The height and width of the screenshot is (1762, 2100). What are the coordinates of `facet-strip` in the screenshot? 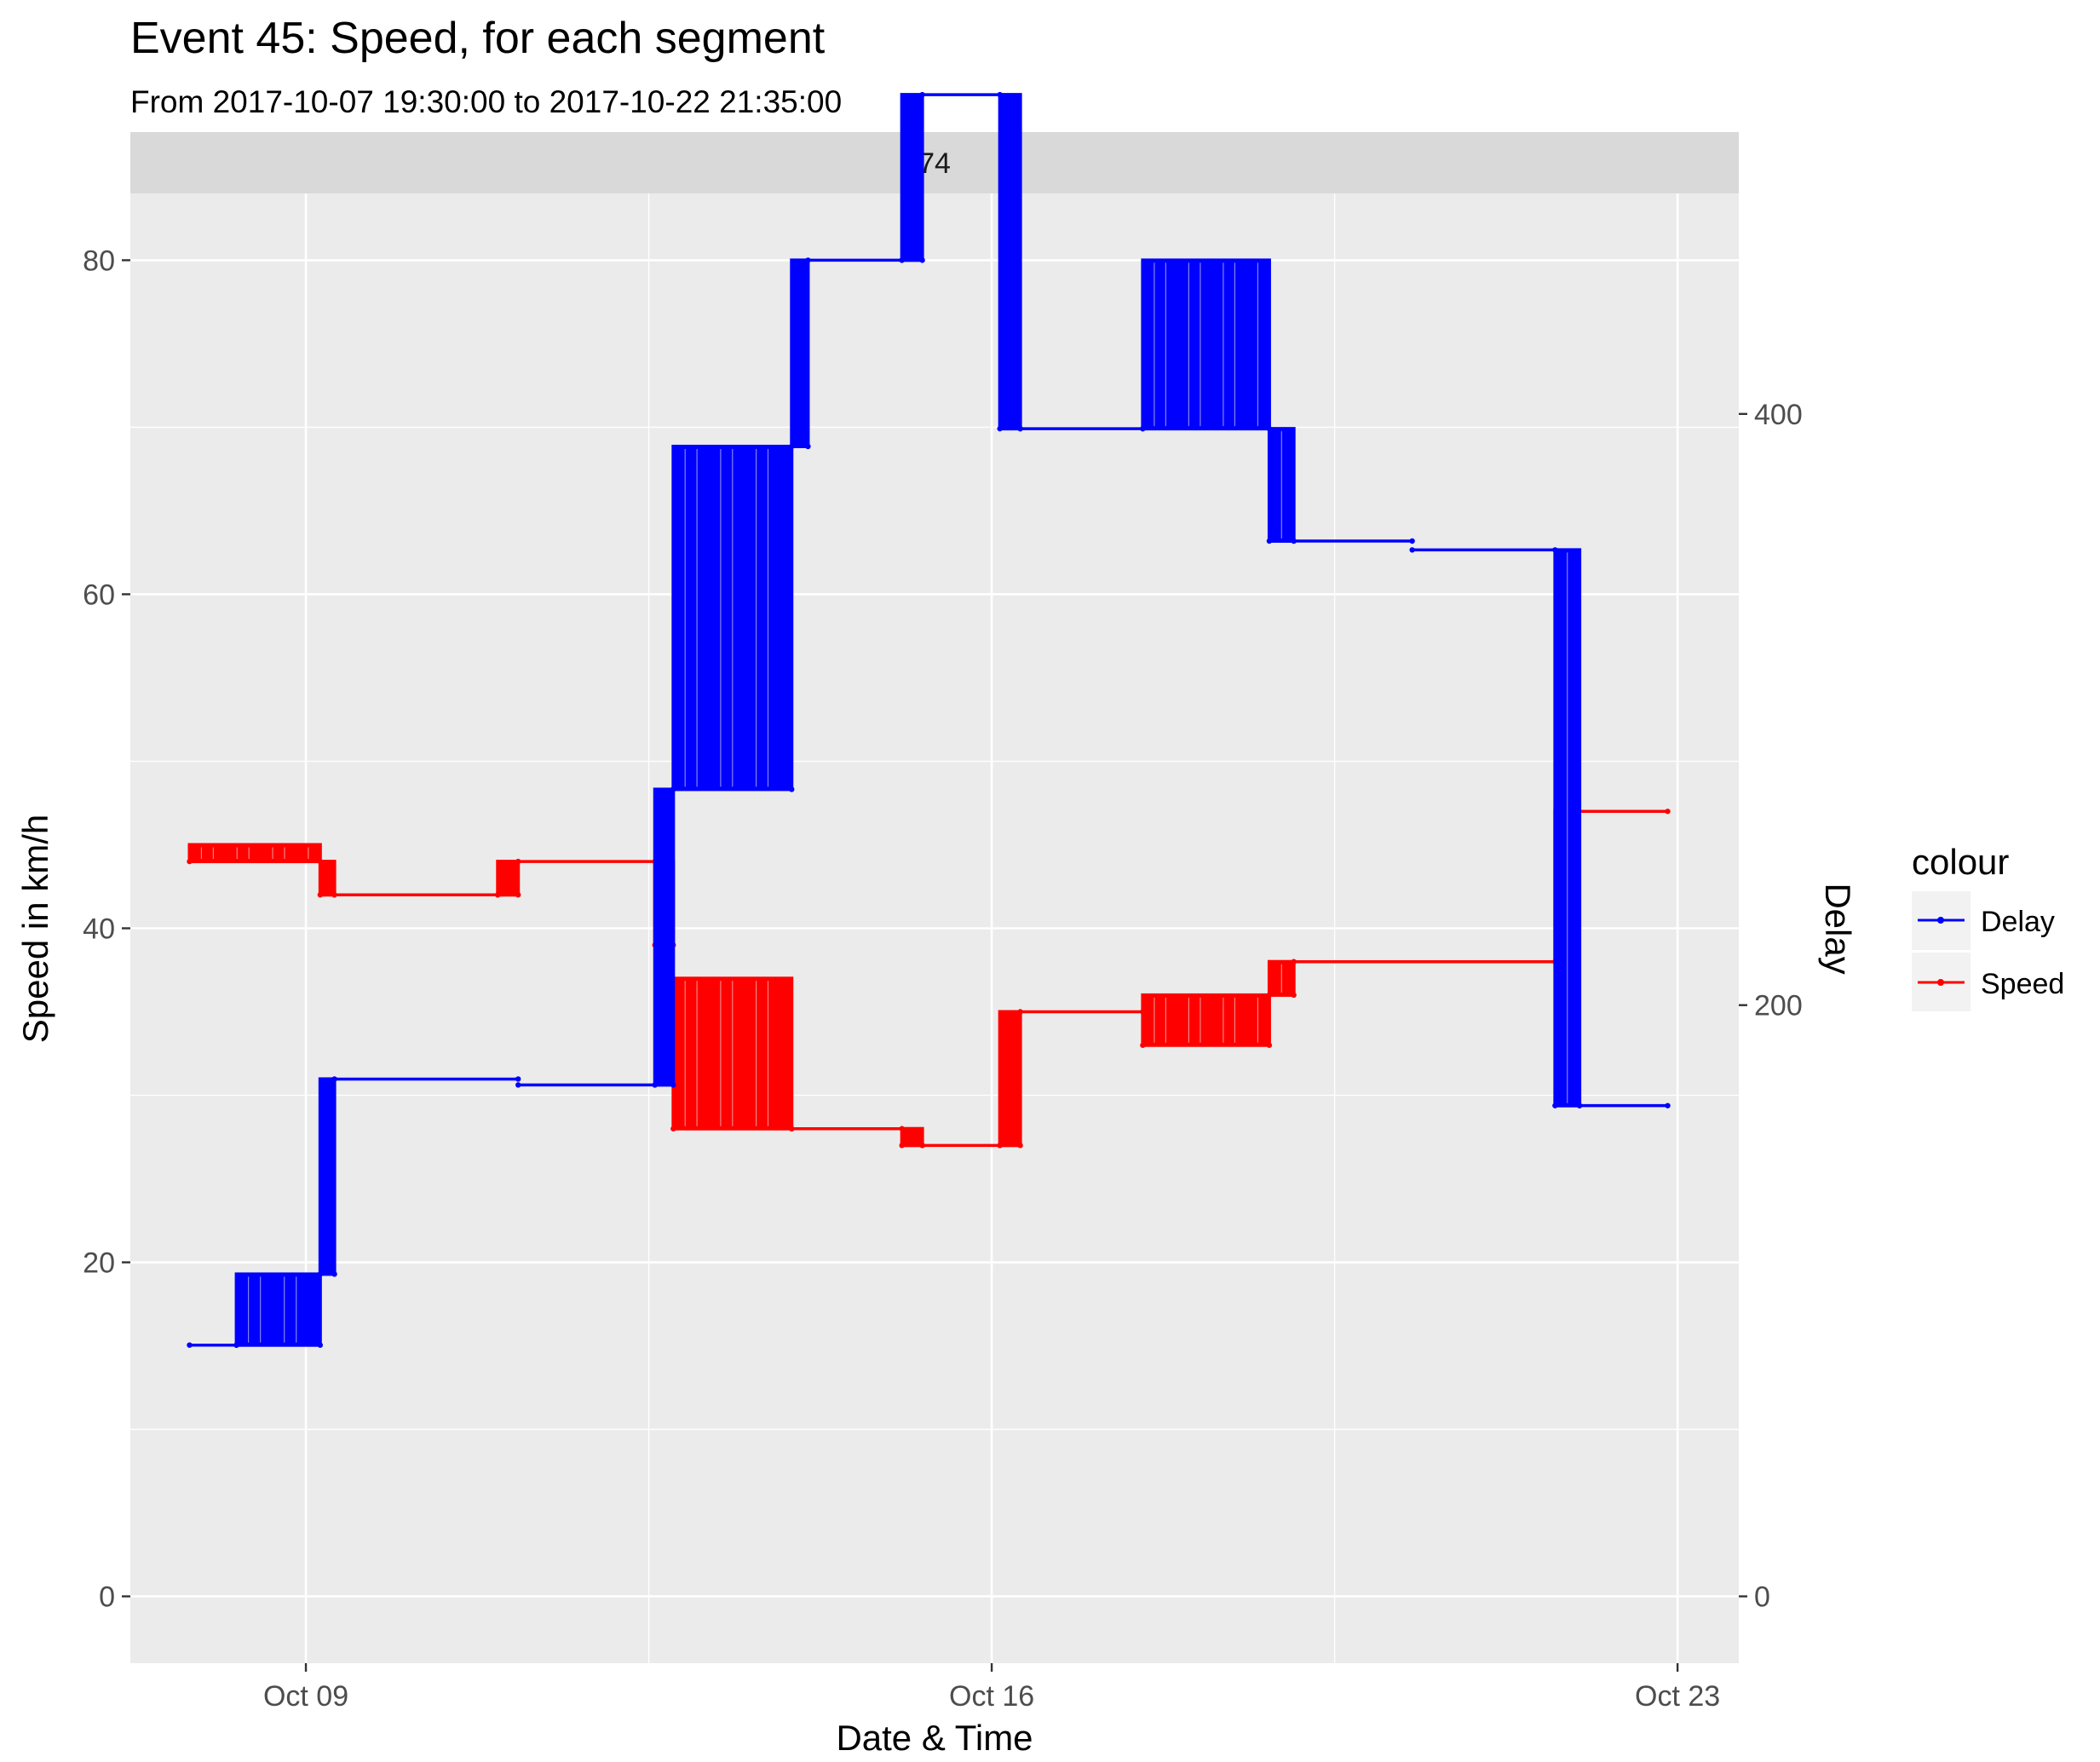 It's located at (934, 162).